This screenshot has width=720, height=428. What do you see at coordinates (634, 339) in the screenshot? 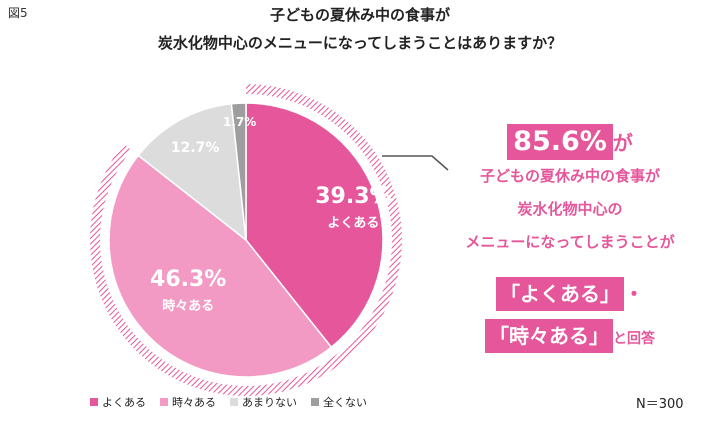
I see `callout-closing: と回答` at bounding box center [634, 339].